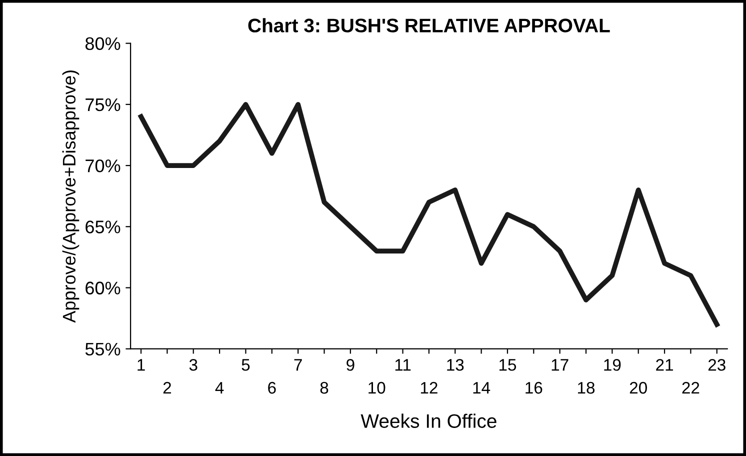 This screenshot has height=456, width=746. Describe the element at coordinates (246, 365) in the screenshot. I see `x-tick-label: 5` at that location.